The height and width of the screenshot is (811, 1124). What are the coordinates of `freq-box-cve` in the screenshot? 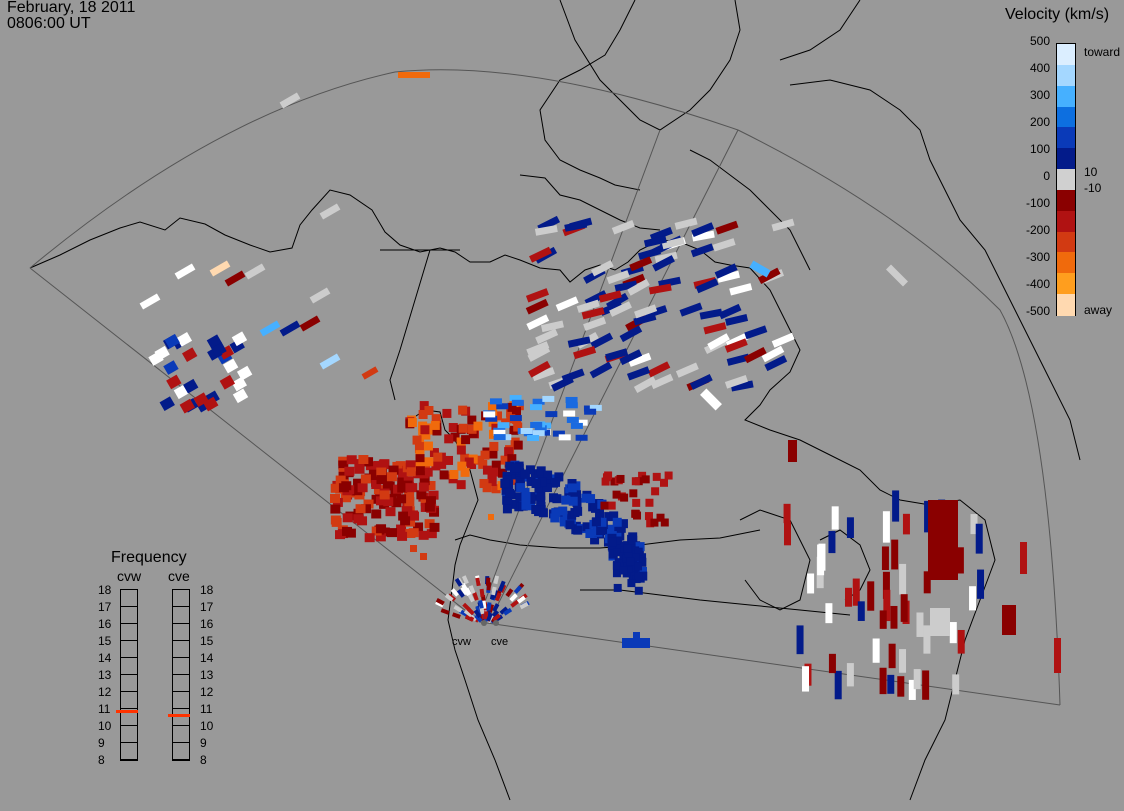 It's located at (181, 675).